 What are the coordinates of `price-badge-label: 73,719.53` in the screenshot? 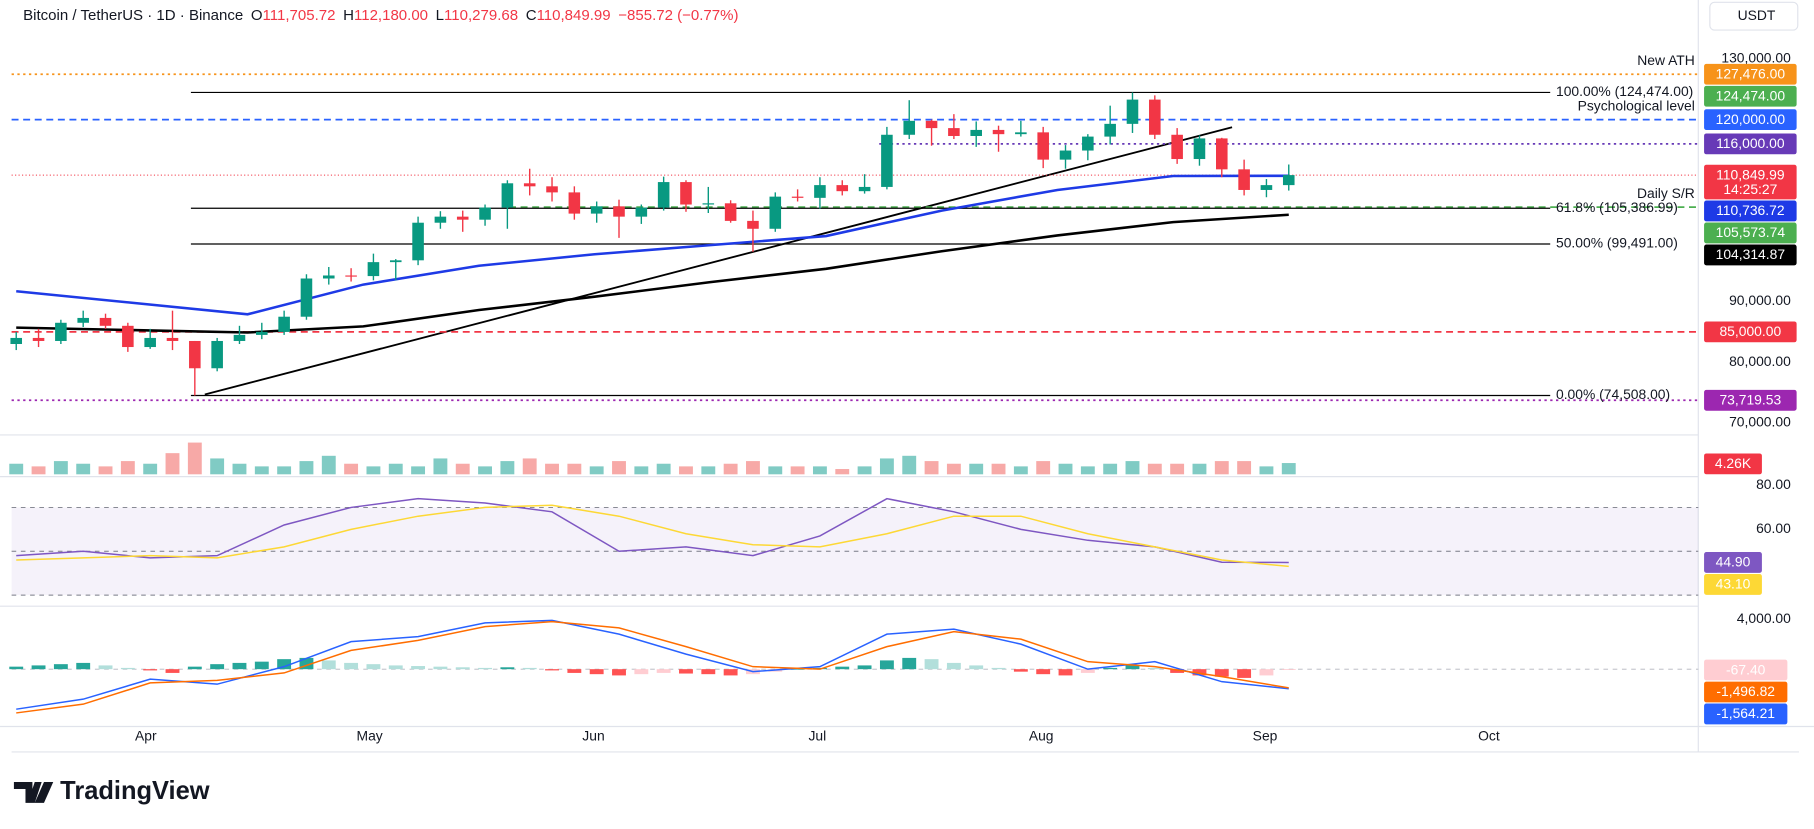 It's located at (1750, 400).